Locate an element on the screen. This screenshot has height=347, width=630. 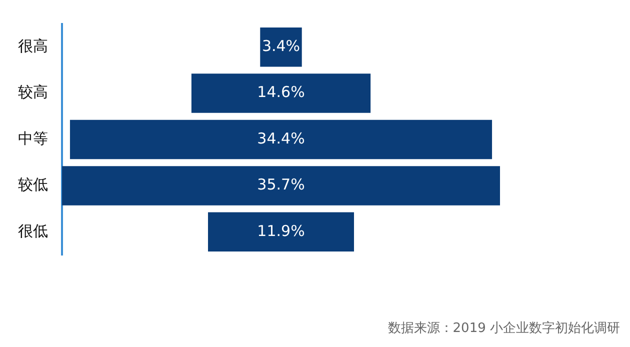
data-label: 3.4% is located at coordinates (281, 45).